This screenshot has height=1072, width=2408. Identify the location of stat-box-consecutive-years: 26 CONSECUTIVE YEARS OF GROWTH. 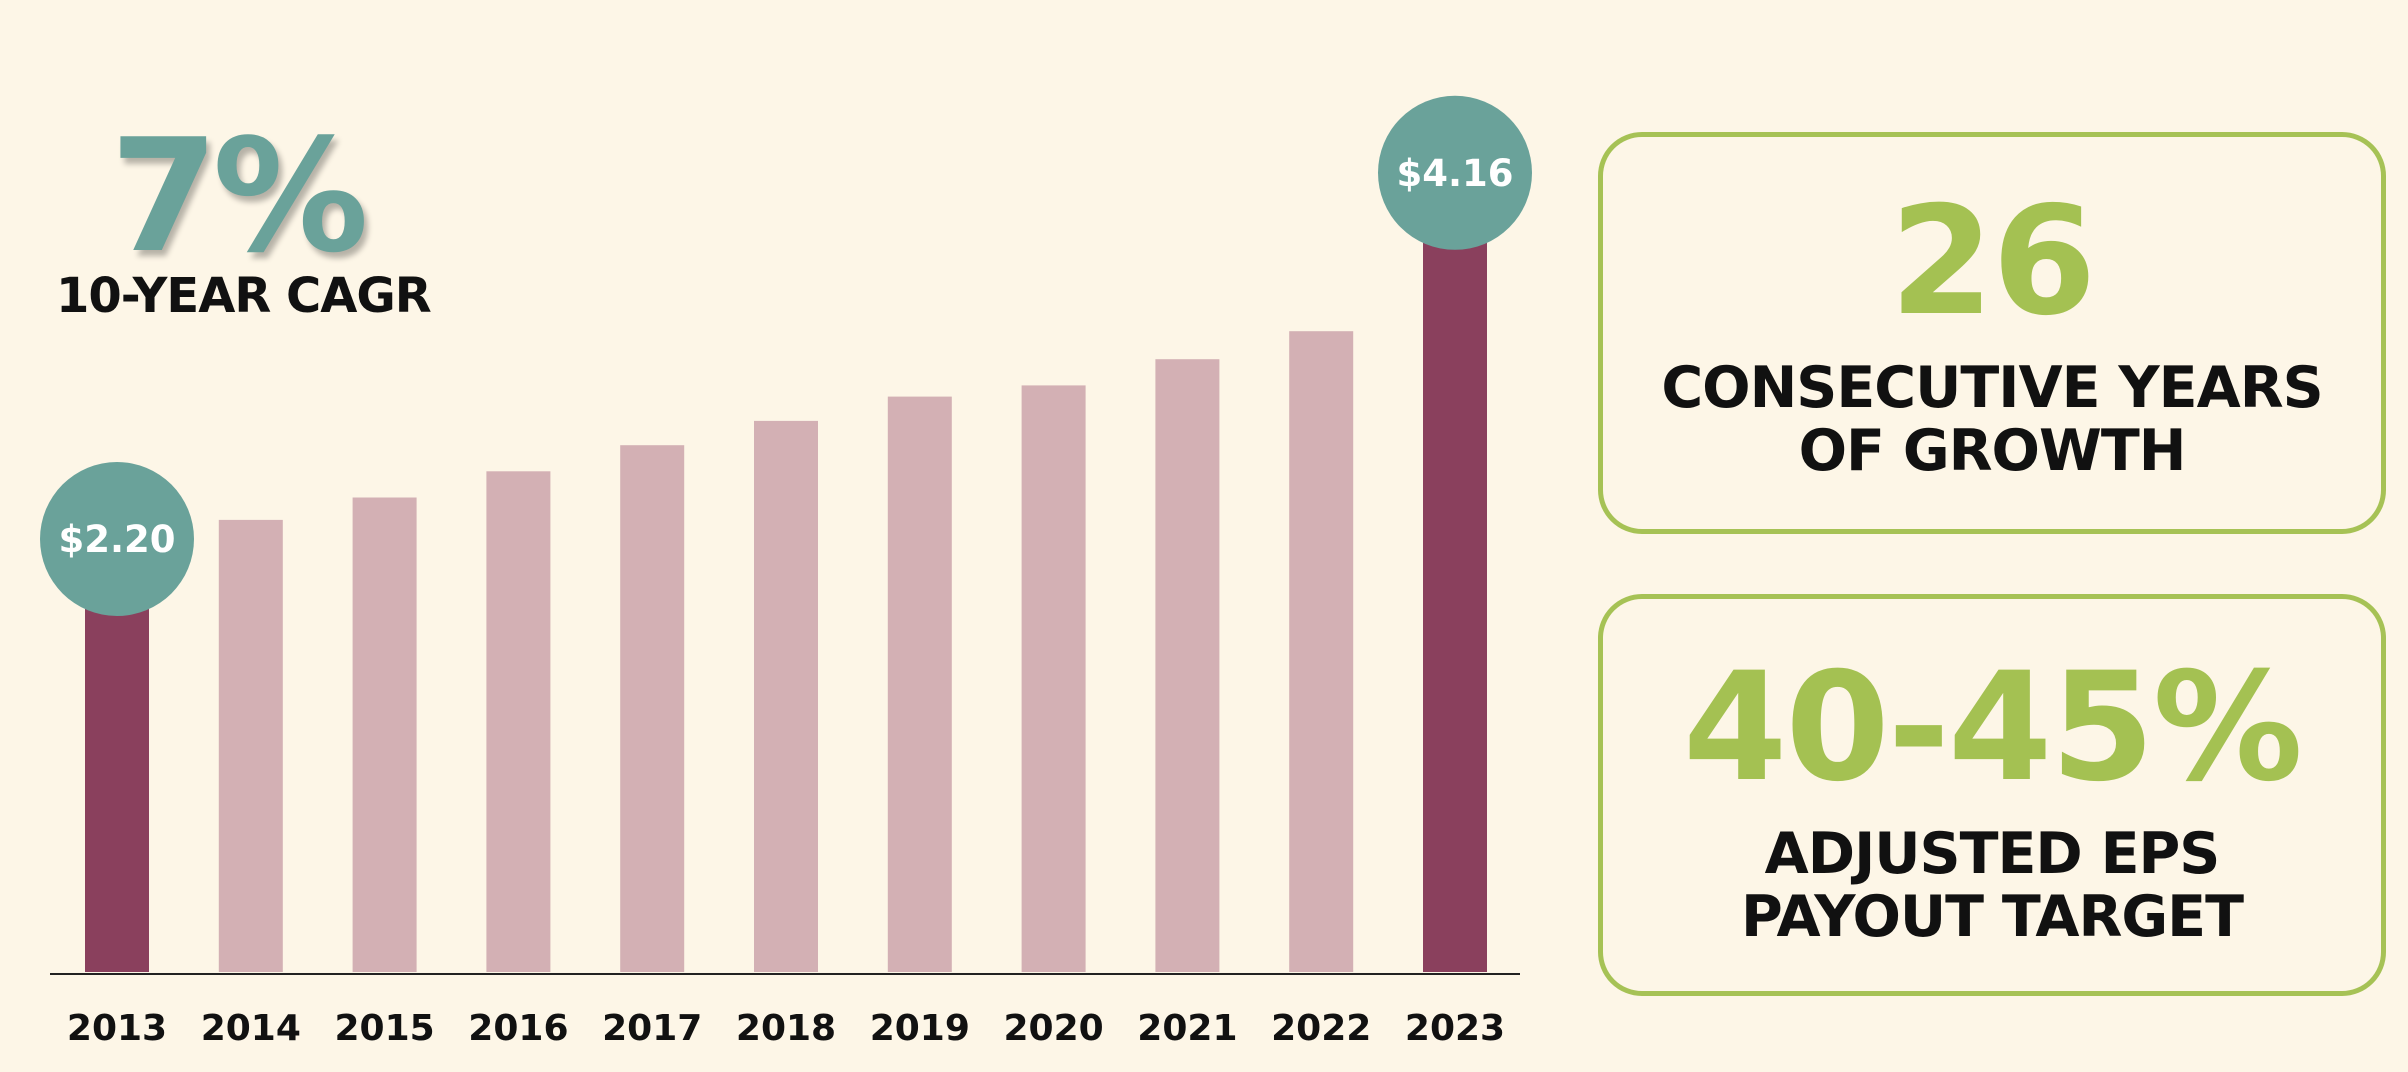
(1992, 333).